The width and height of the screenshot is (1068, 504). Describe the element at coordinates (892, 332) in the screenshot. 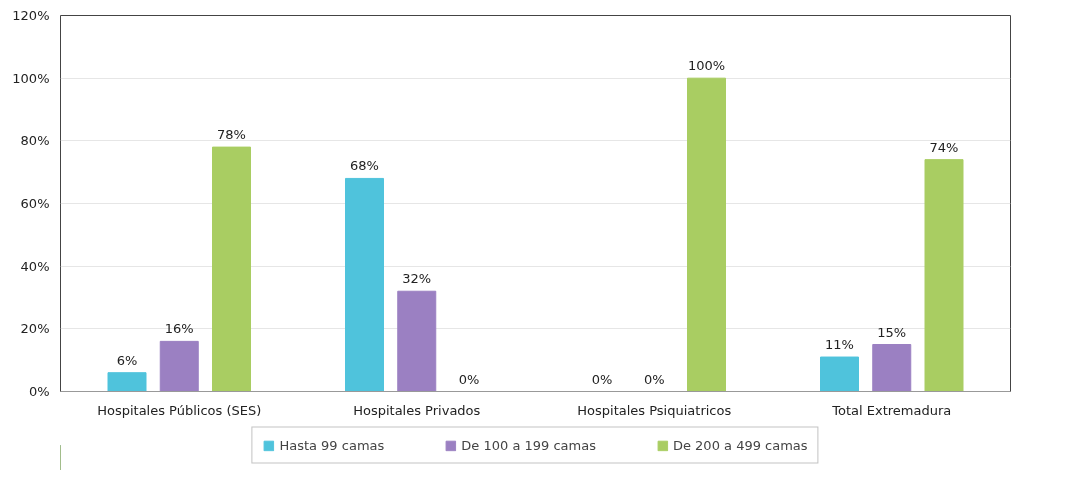

I see `data-label: 15%` at that location.